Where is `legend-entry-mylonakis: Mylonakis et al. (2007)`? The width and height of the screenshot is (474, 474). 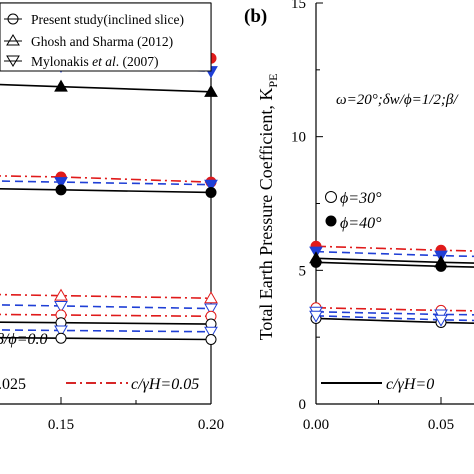
legend-entry-mylonakis: Mylonakis et al. (2007) is located at coordinates (81, 61).